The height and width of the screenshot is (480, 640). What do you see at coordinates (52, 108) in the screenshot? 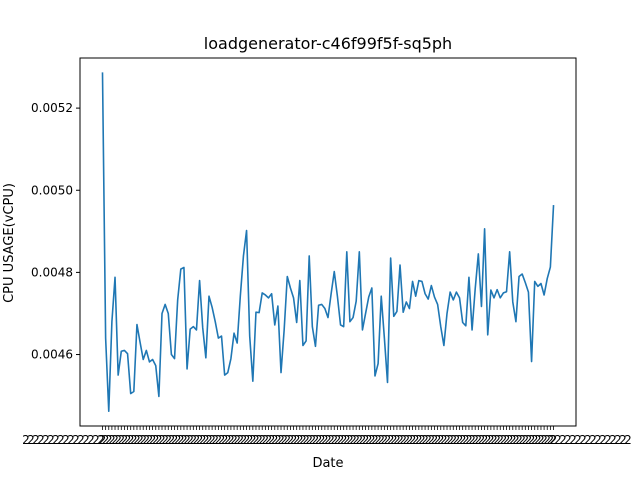
I see `y-tick-label: 0.0052` at bounding box center [52, 108].